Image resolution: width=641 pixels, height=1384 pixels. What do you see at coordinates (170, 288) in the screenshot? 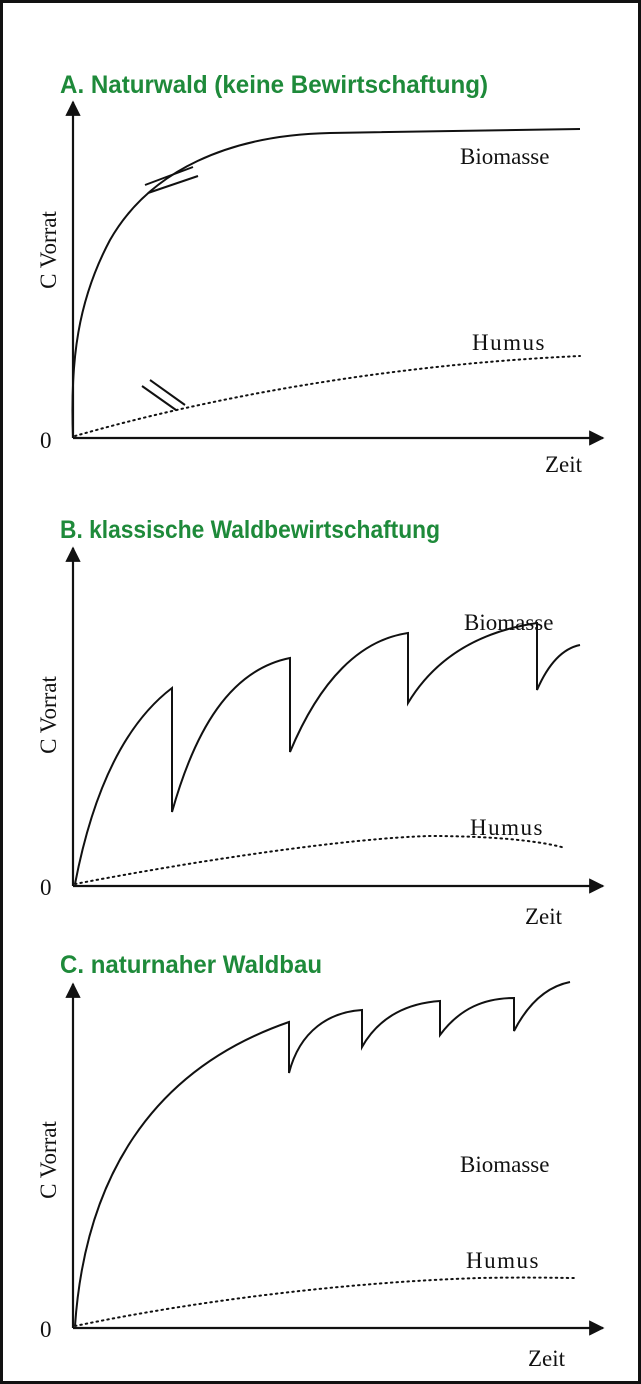
I see `break-marks` at bounding box center [170, 288].